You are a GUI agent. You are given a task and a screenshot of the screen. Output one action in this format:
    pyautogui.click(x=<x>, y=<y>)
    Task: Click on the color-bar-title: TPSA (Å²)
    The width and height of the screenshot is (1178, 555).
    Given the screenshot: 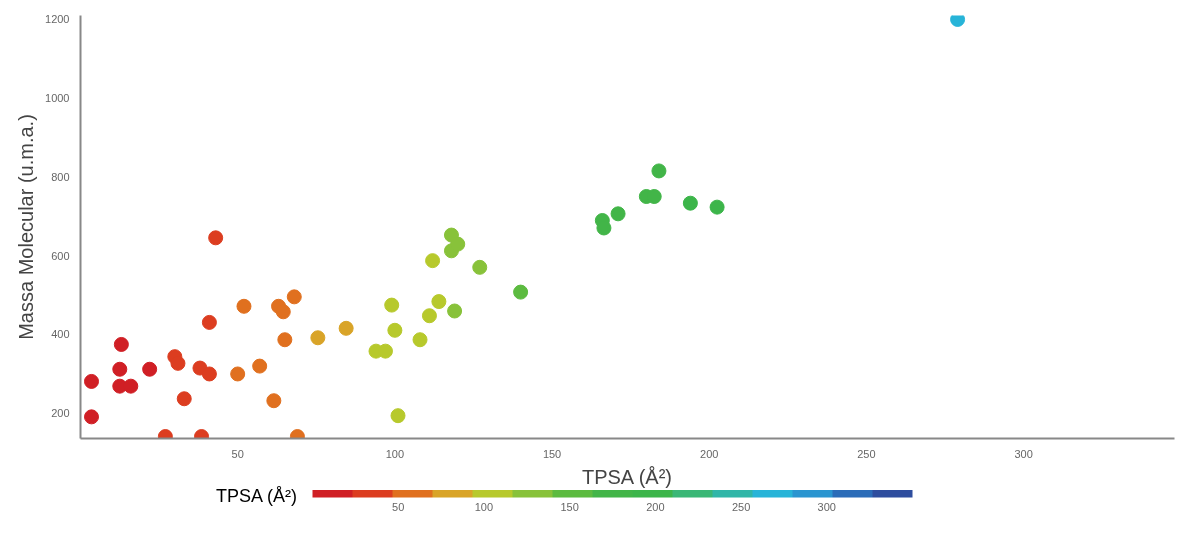 What is the action you would take?
    pyautogui.click(x=256, y=496)
    